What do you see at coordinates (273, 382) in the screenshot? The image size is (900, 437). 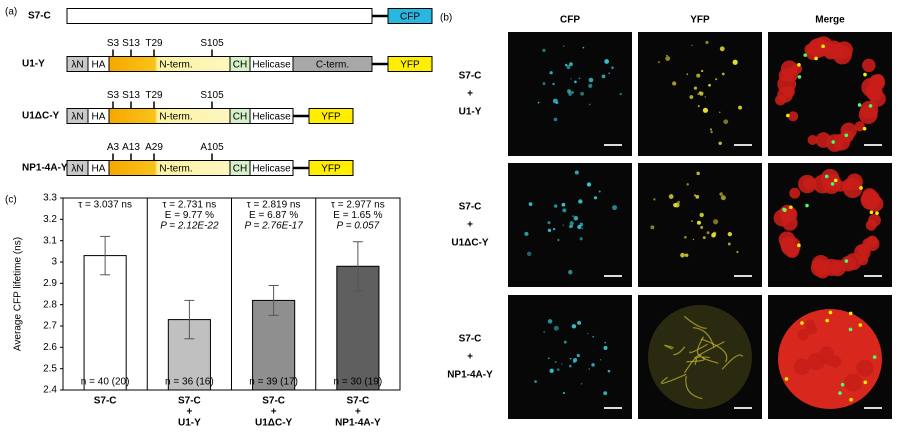 I see `n-label: n = 39 (17)` at bounding box center [273, 382].